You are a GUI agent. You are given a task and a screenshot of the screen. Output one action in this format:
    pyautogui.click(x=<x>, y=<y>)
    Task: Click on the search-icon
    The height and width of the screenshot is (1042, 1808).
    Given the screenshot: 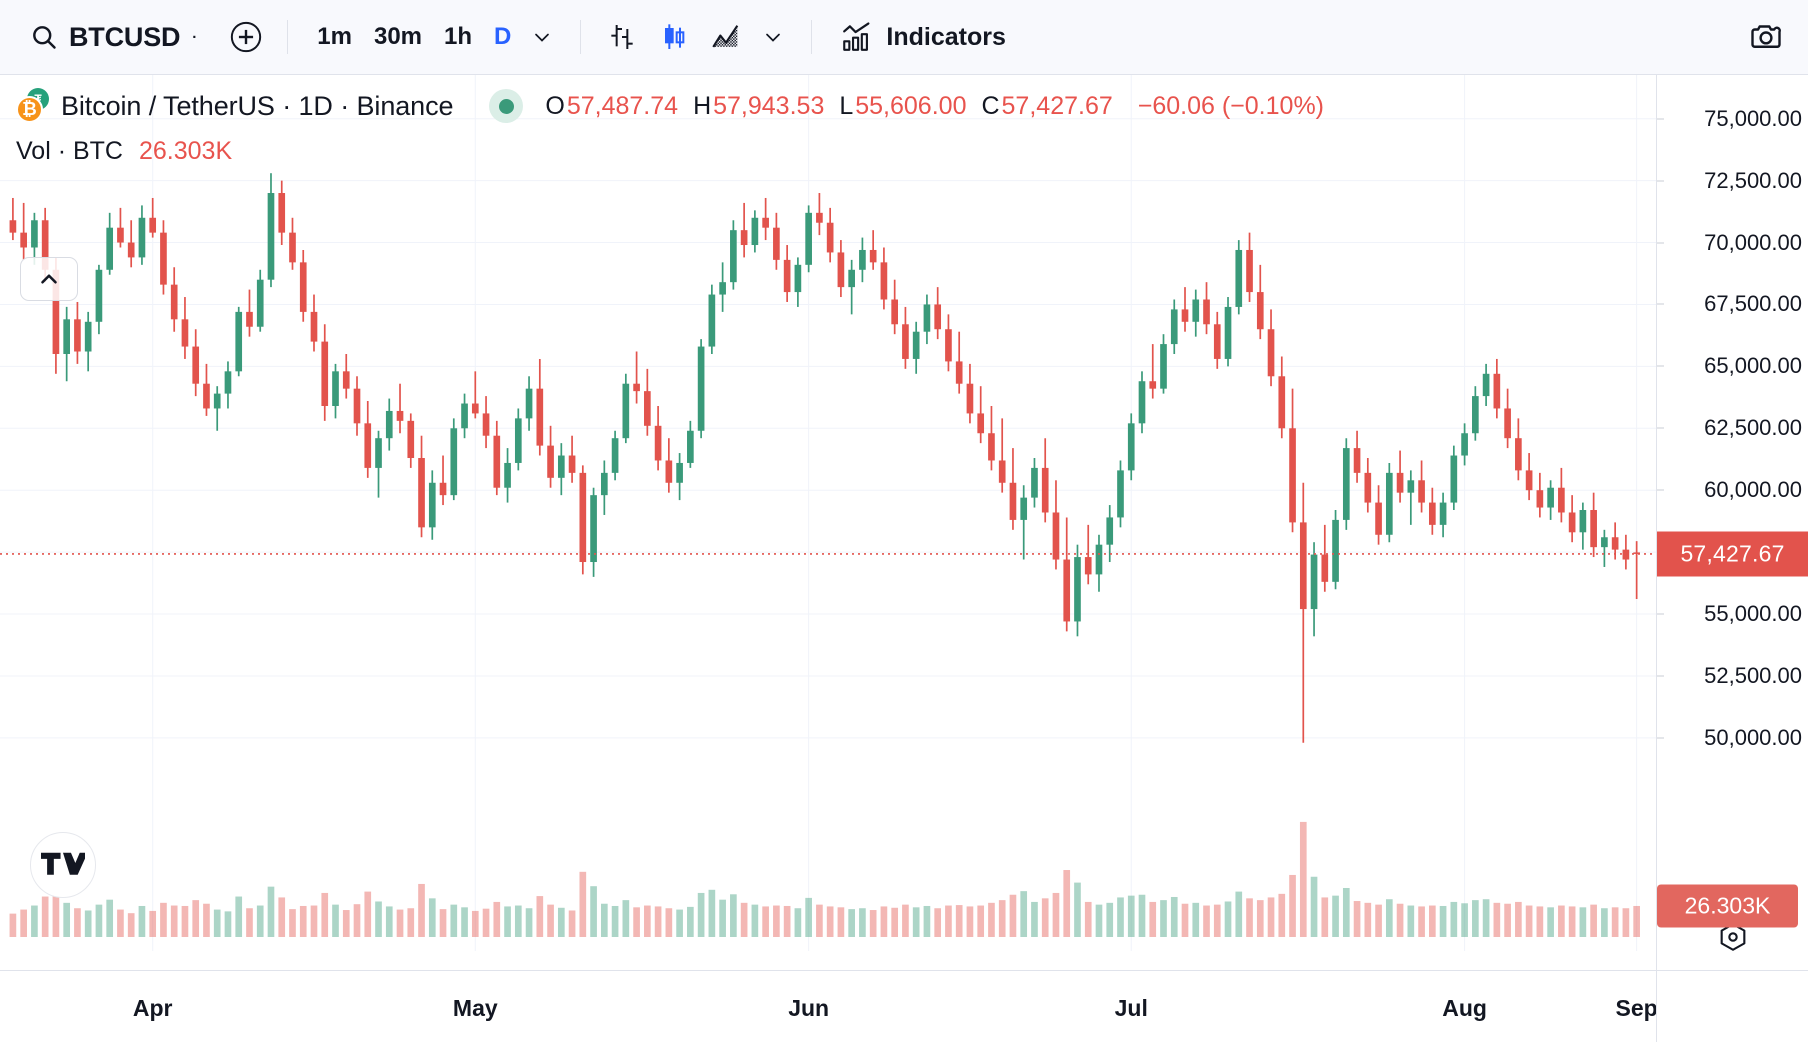 What is the action you would take?
    pyautogui.click(x=44, y=37)
    